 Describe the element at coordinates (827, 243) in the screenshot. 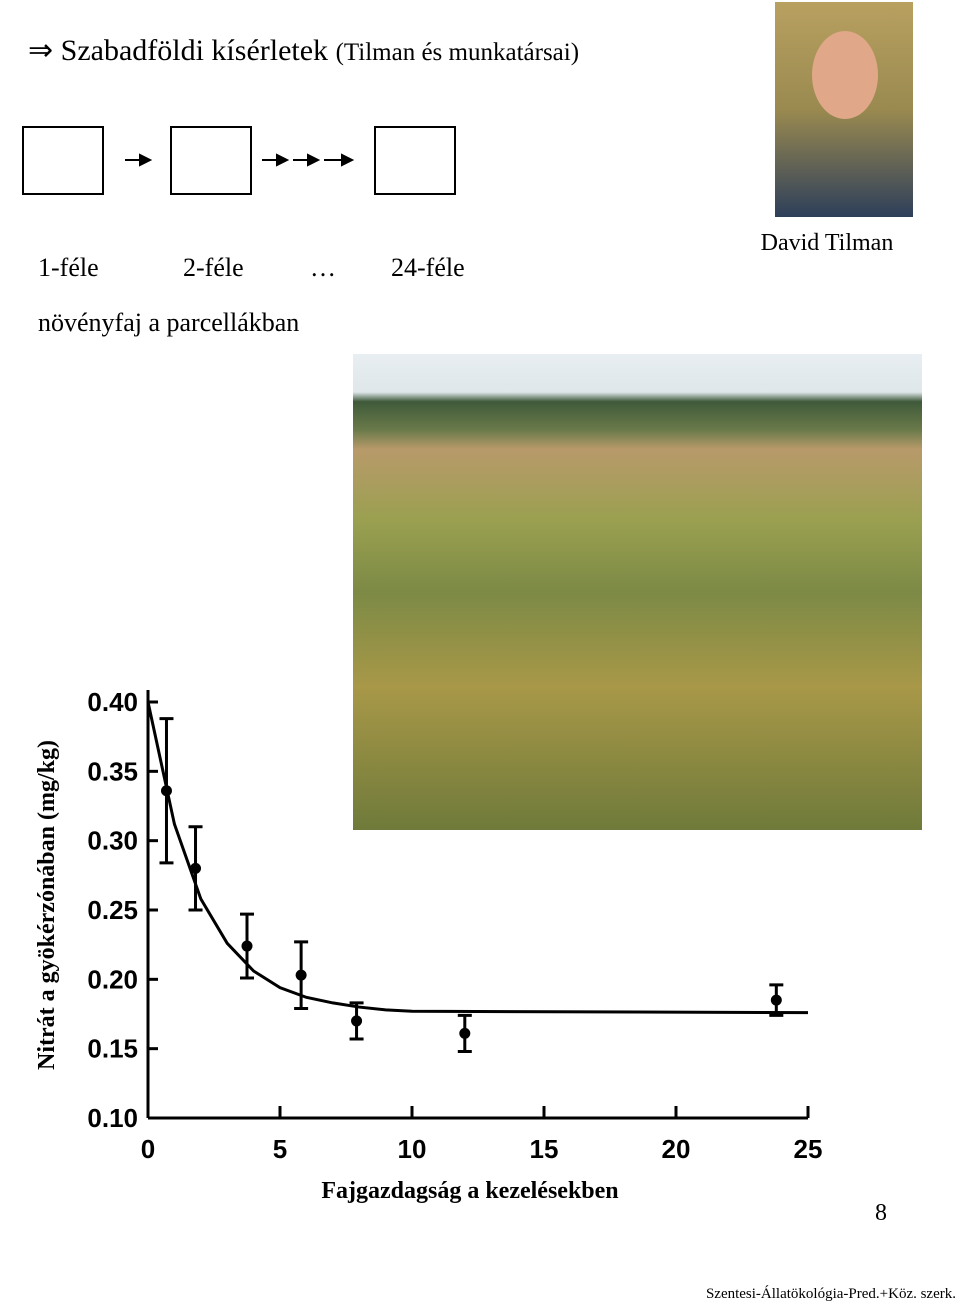

I see `photo-caption: David Tilman` at that location.